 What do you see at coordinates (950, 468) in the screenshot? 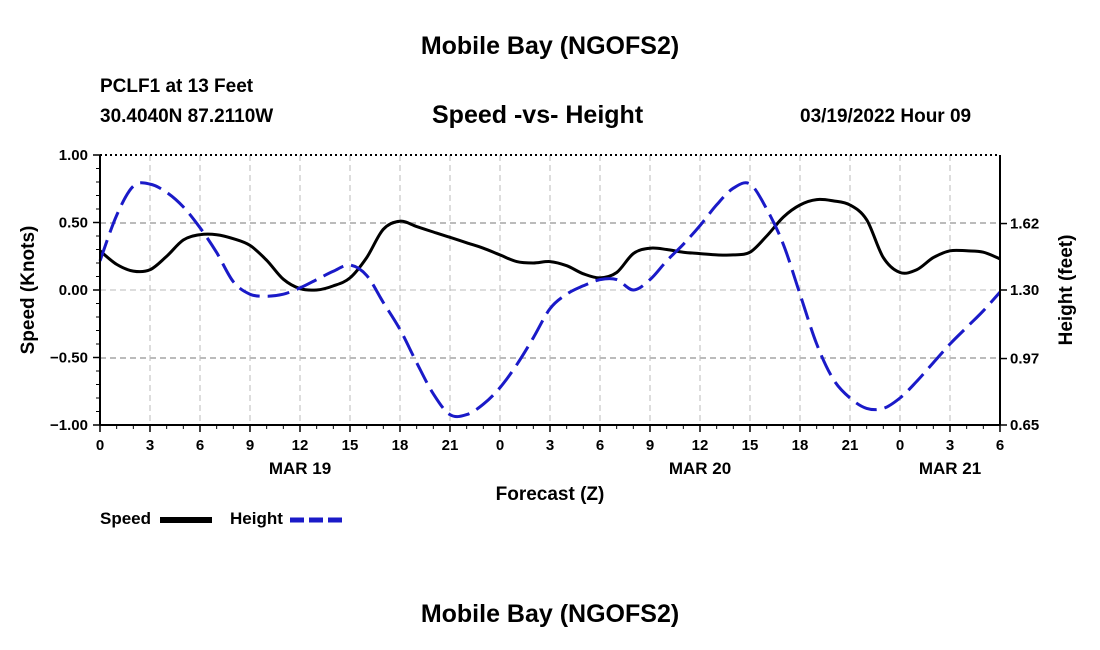
I see `x-date-label: MAR 21` at bounding box center [950, 468].